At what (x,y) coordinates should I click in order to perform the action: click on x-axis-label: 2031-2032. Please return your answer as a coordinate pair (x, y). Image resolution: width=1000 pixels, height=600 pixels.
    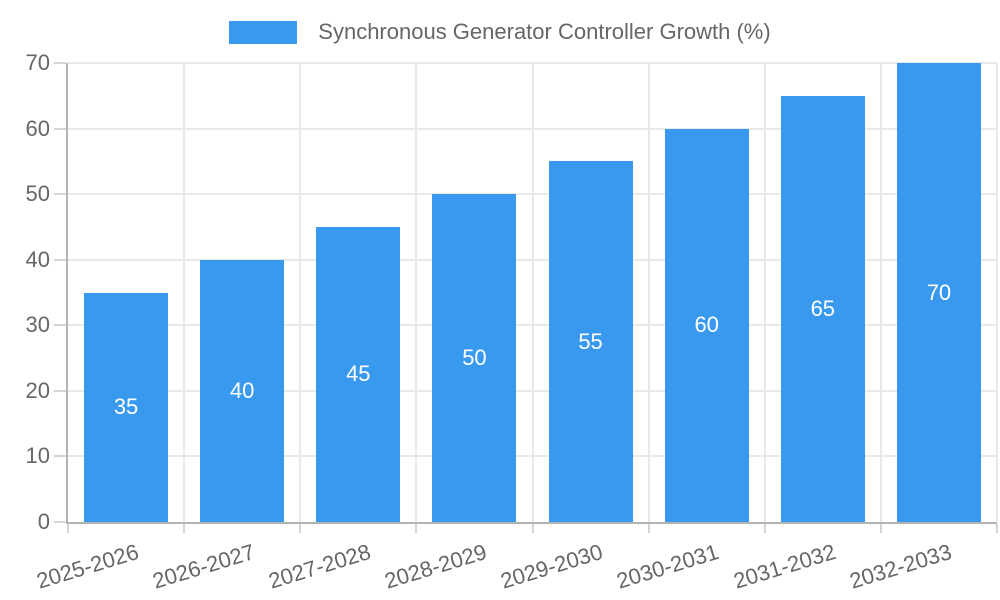
    Looking at the image, I should click on (784, 566).